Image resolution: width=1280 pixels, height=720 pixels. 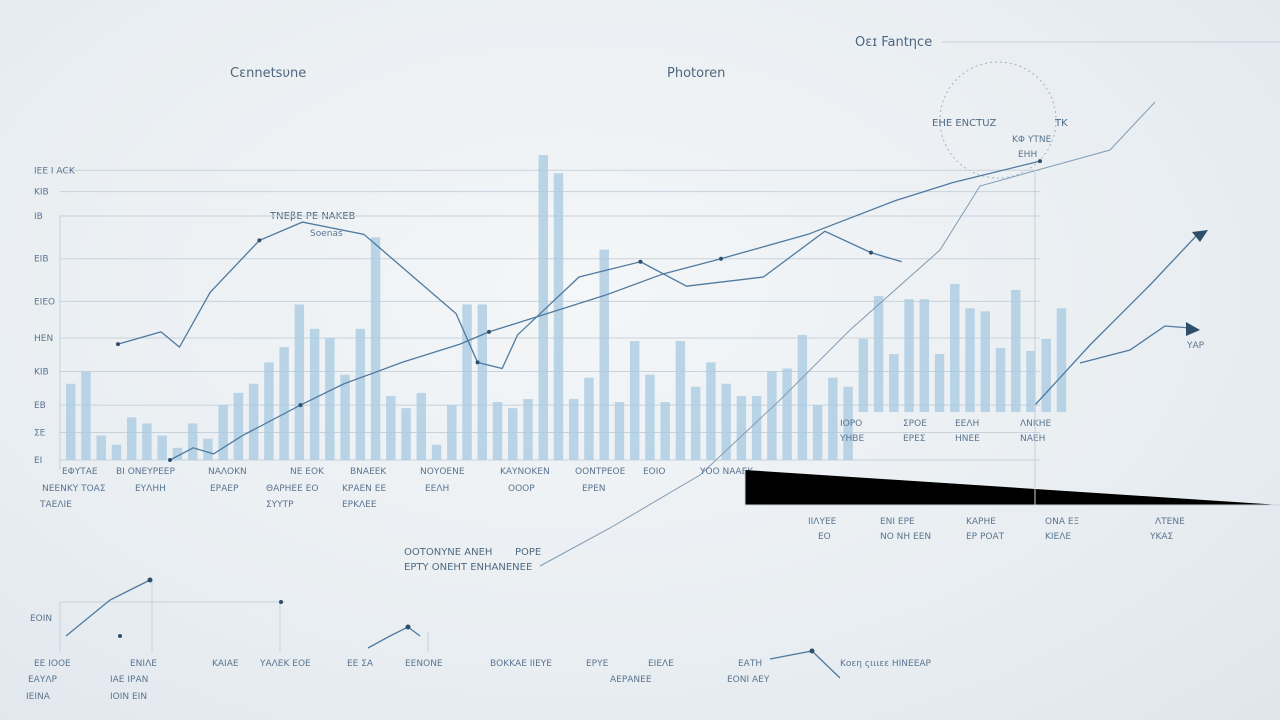 What do you see at coordinates (985, 537) in the screenshot?
I see `subr2-label: ΕΡ ΡΟΑΤ` at bounding box center [985, 537].